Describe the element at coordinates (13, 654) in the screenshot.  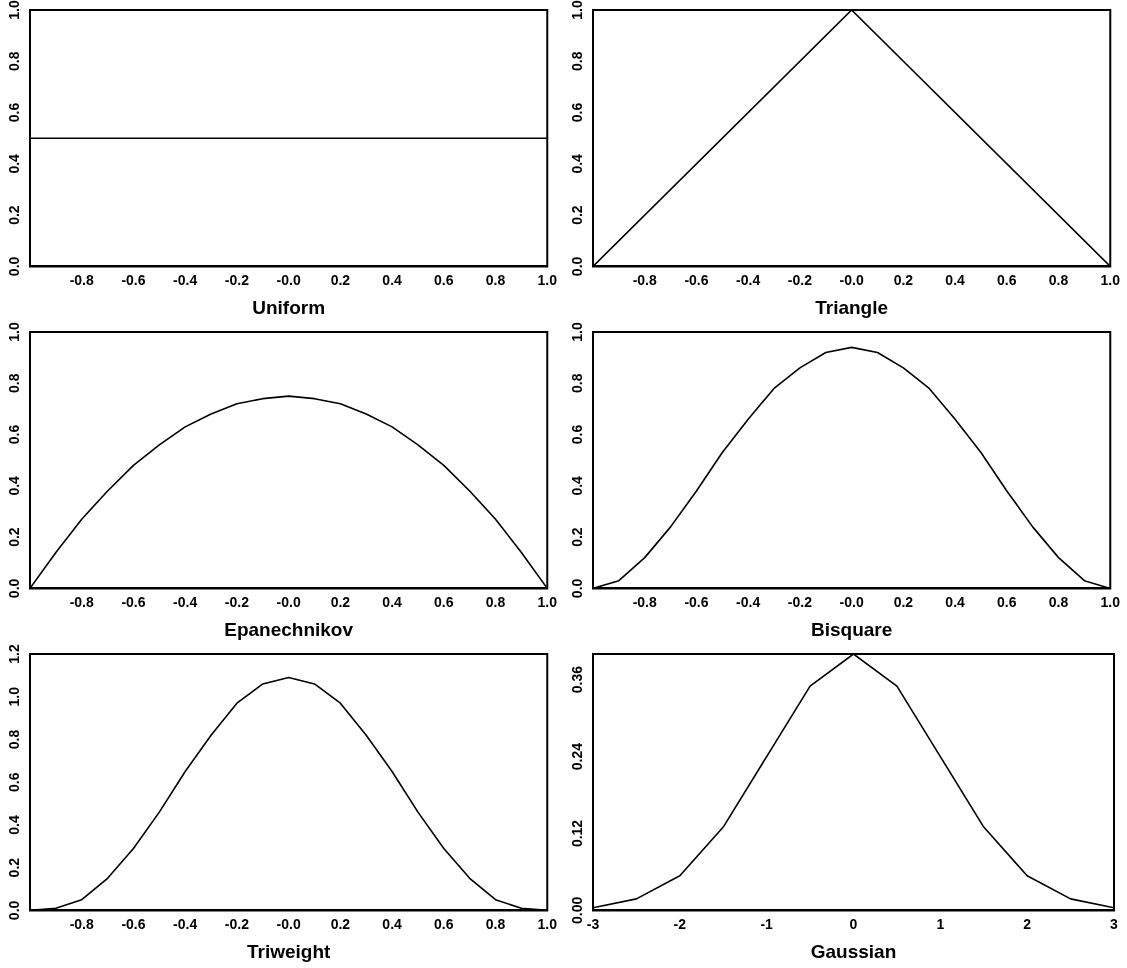
I see `y-tick-label: 1.2` at that location.